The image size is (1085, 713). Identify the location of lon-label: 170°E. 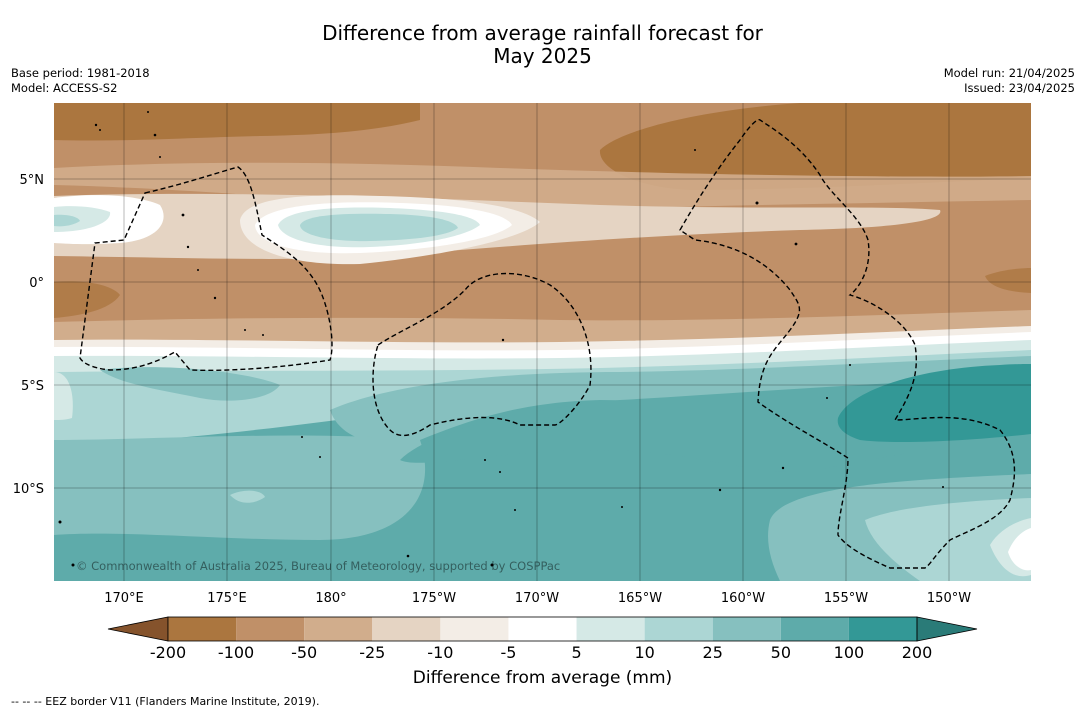
(124, 598).